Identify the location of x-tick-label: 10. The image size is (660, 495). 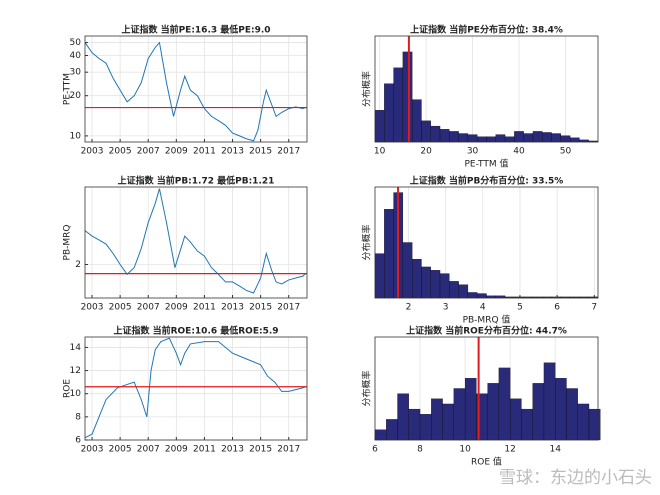
(465, 450).